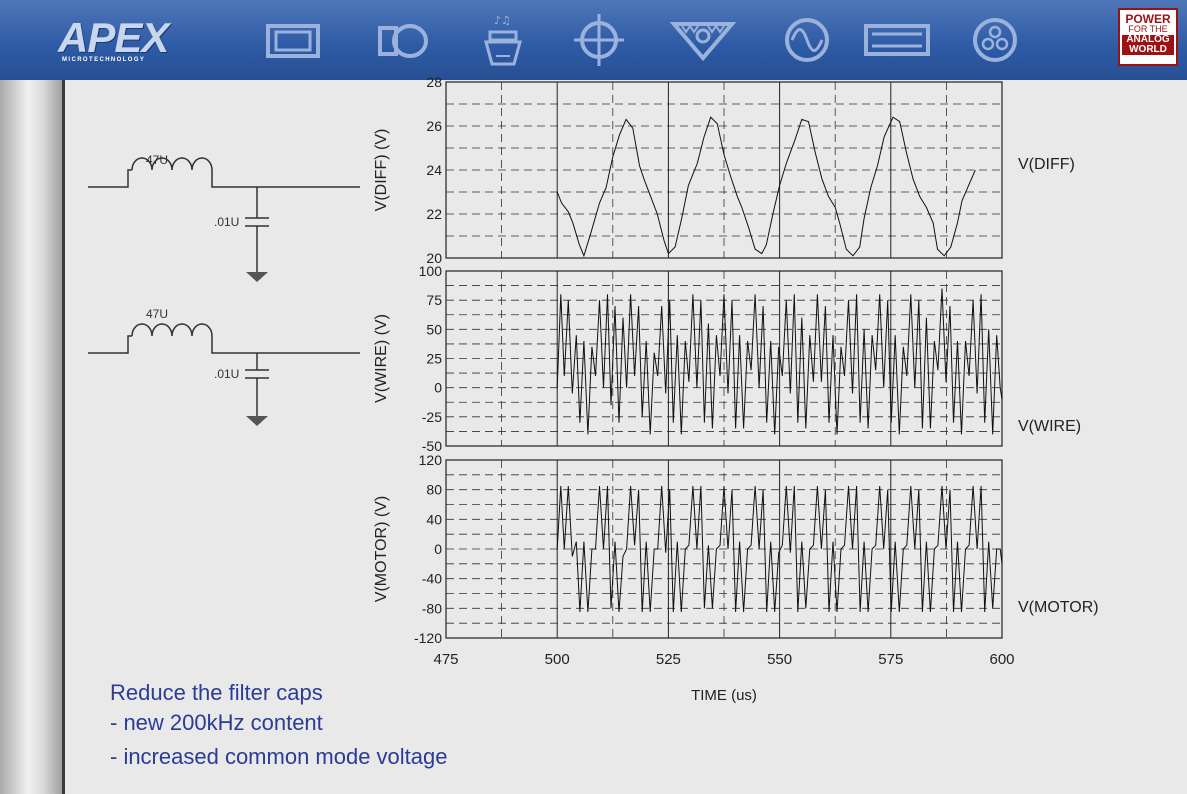 This screenshot has height=794, width=1187. Describe the element at coordinates (216, 692) in the screenshot. I see `bullet-heading: Reduce the filter caps` at that location.